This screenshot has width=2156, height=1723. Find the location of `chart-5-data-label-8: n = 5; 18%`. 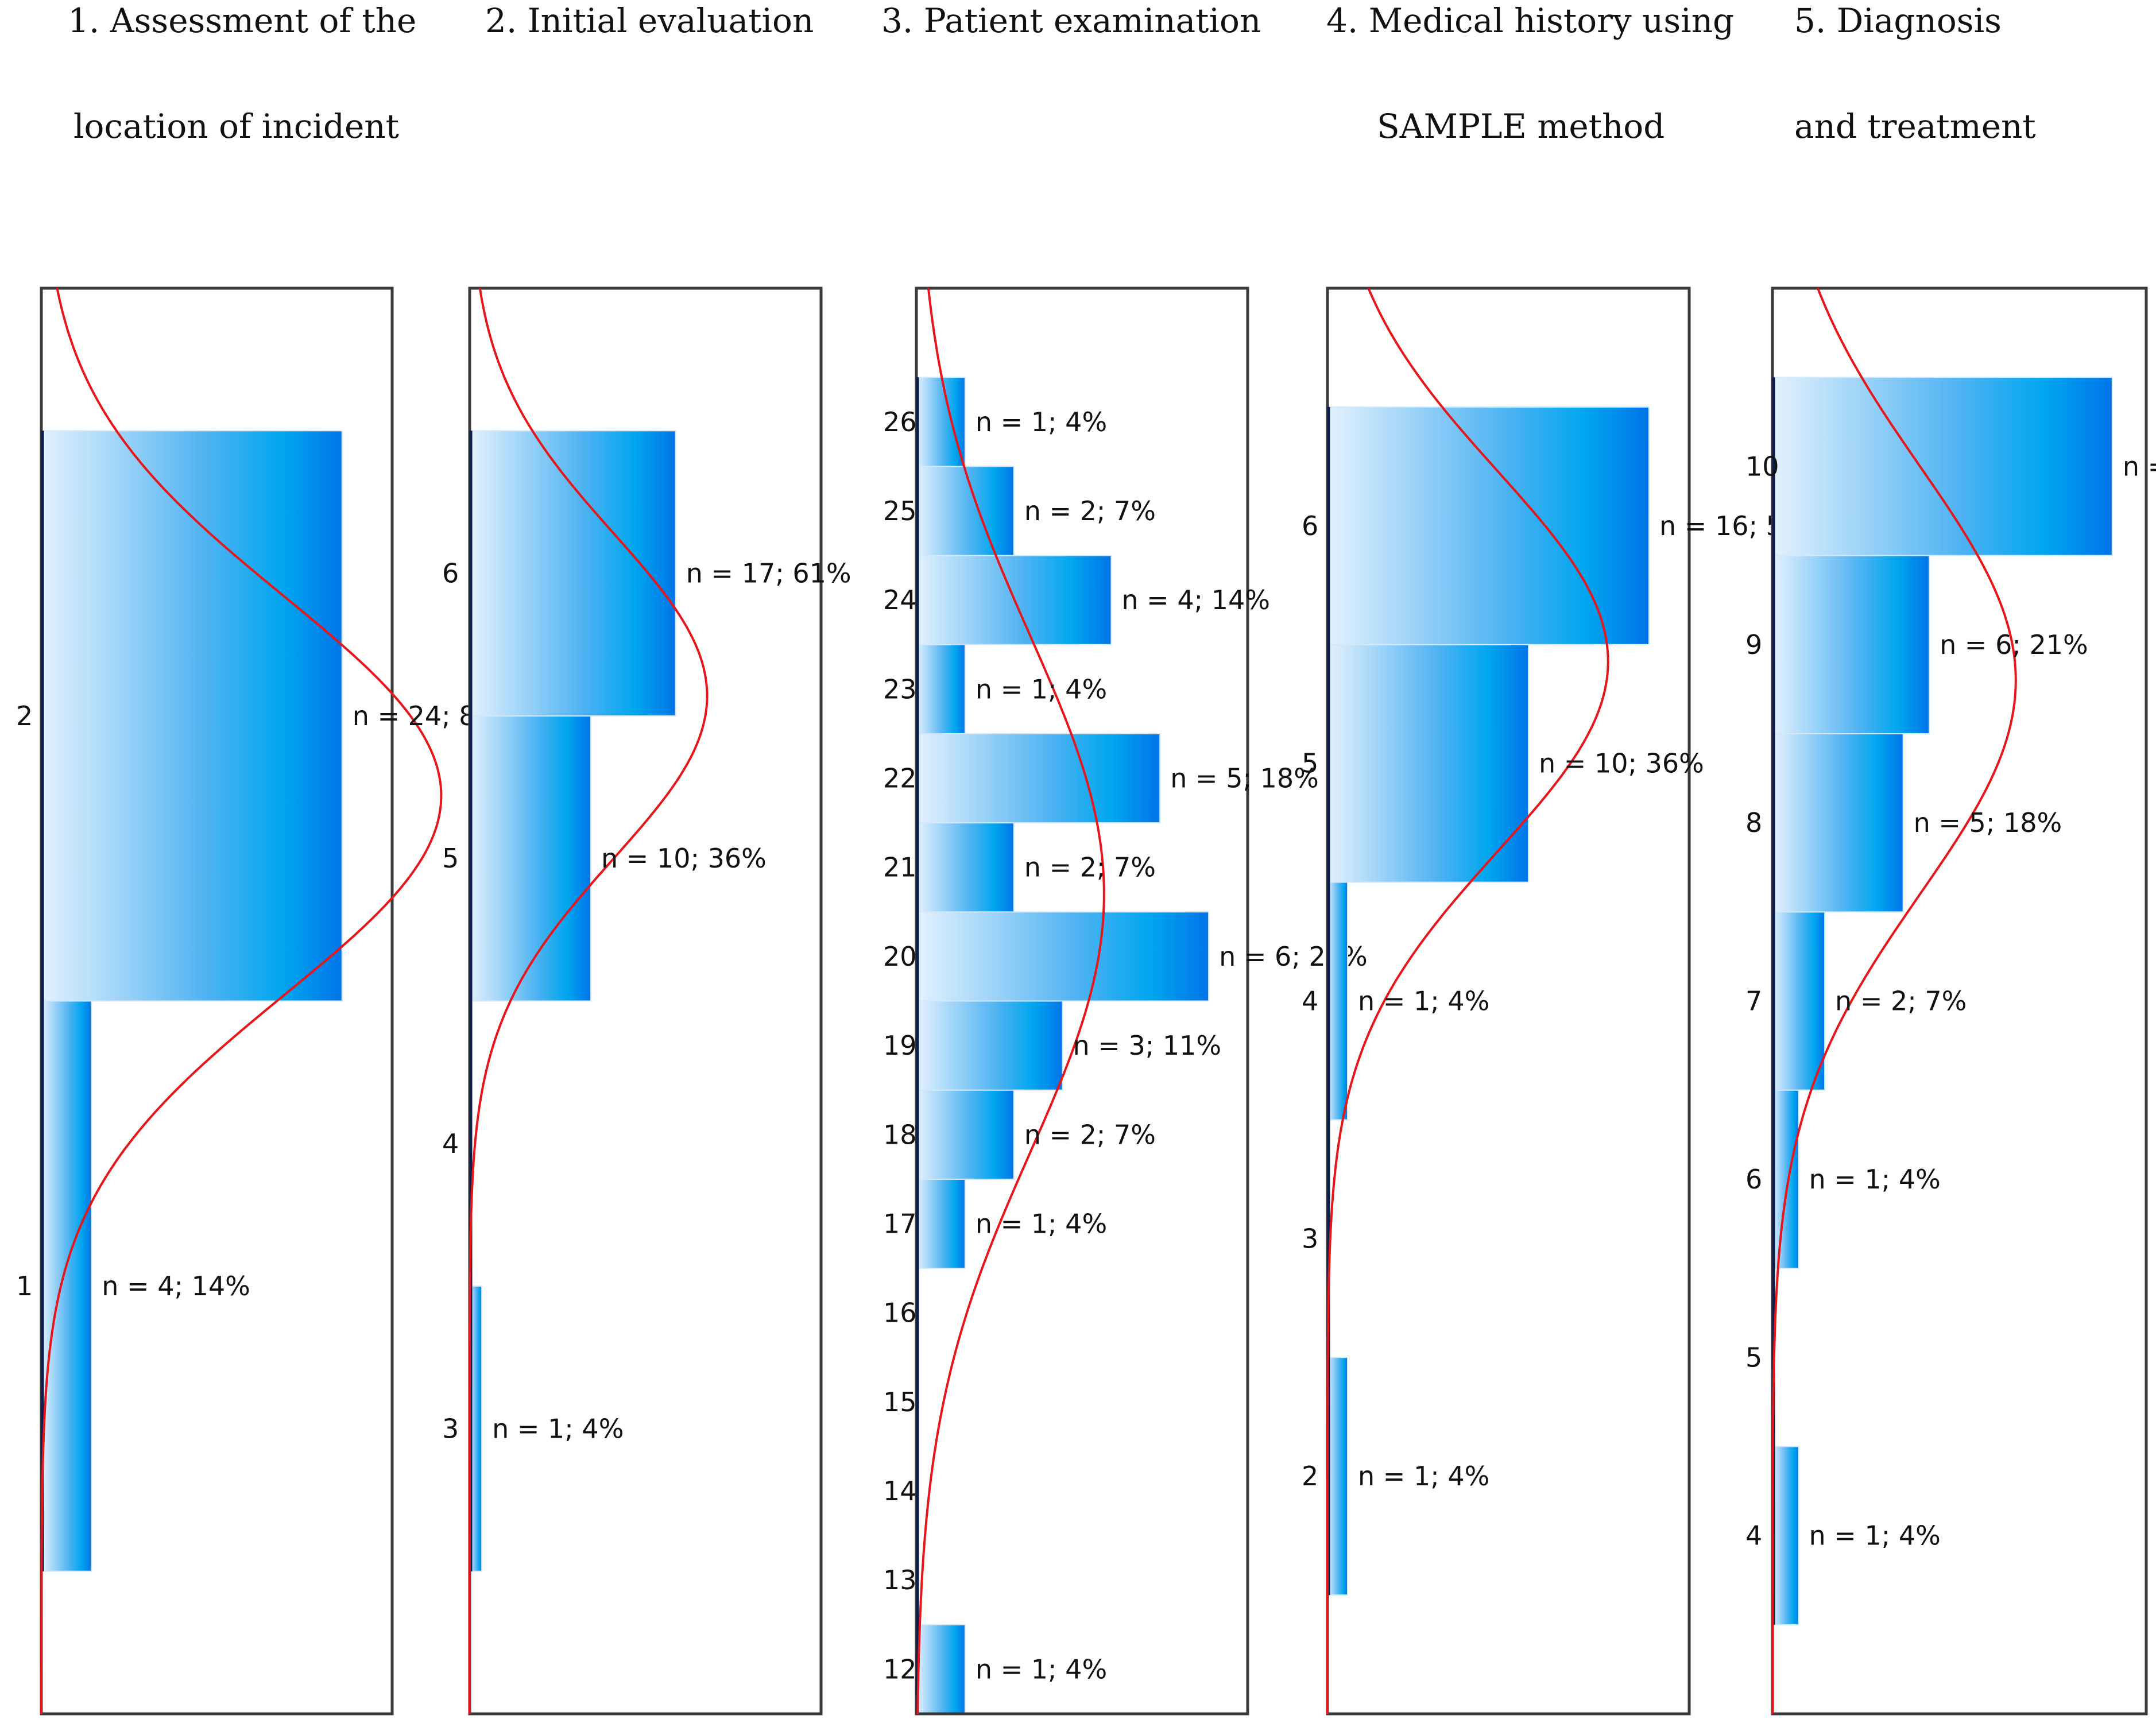

chart-5-data-label-8: n = 5; 18% is located at coordinates (1988, 822).